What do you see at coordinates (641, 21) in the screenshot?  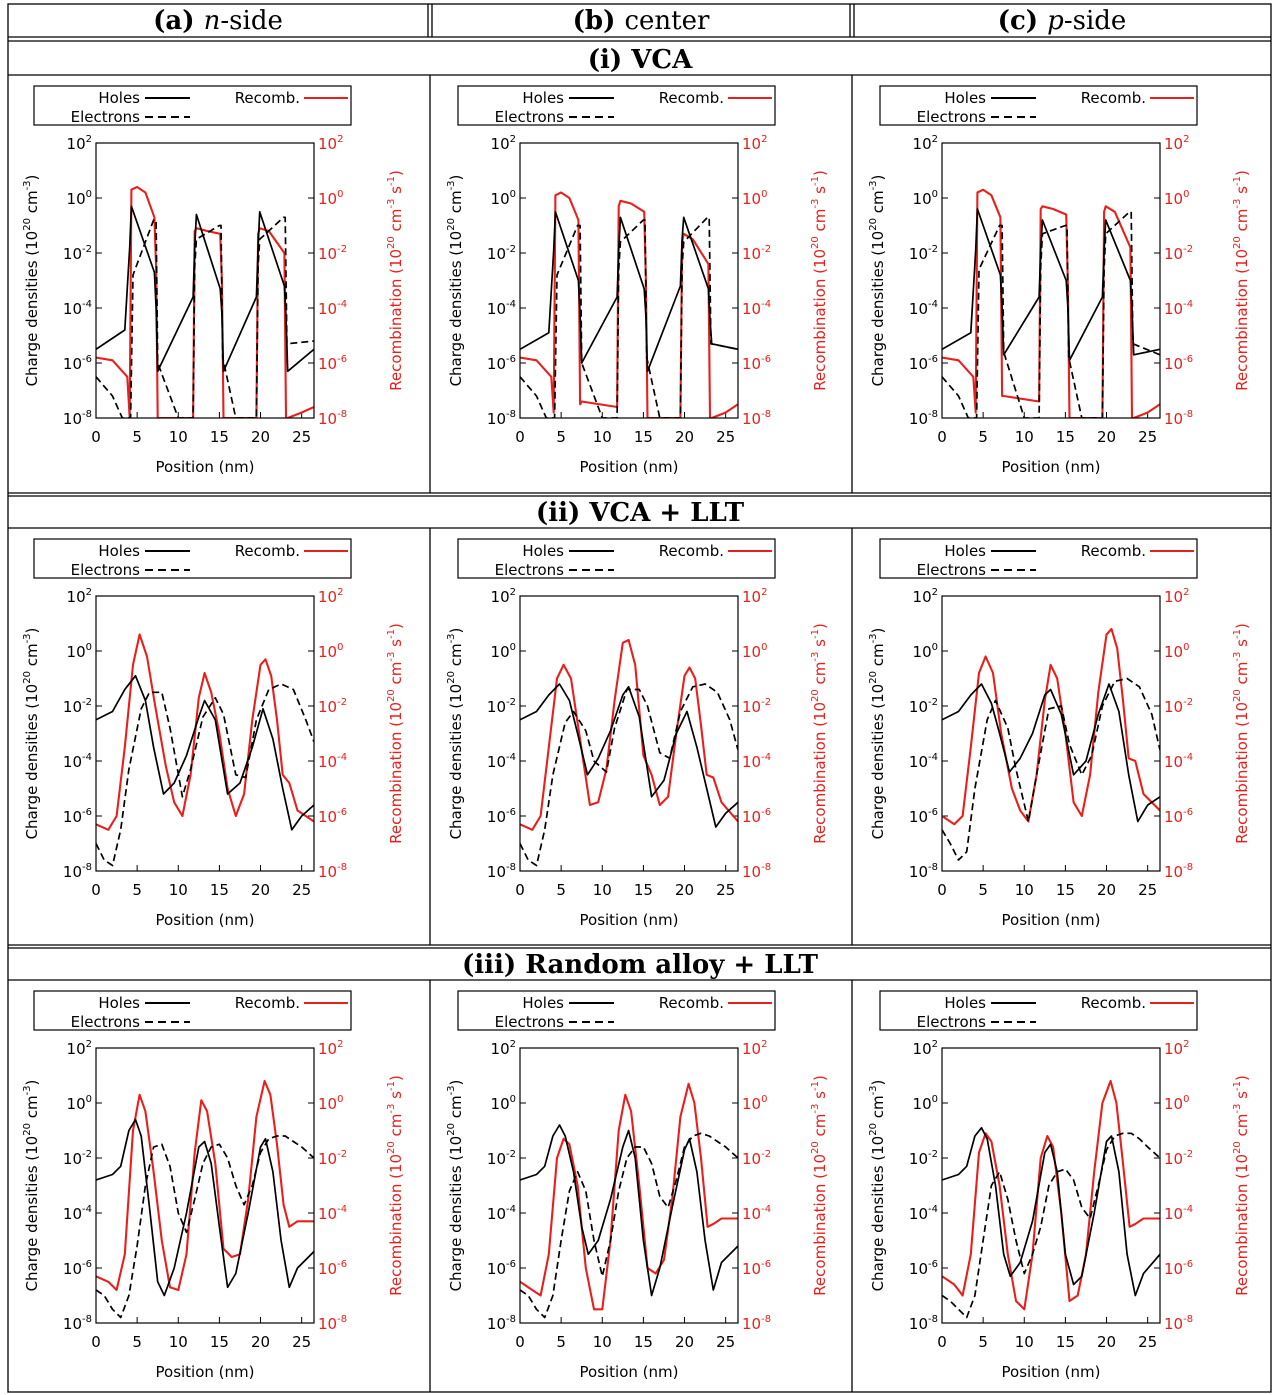 I see `column-header: (b) center` at bounding box center [641, 21].